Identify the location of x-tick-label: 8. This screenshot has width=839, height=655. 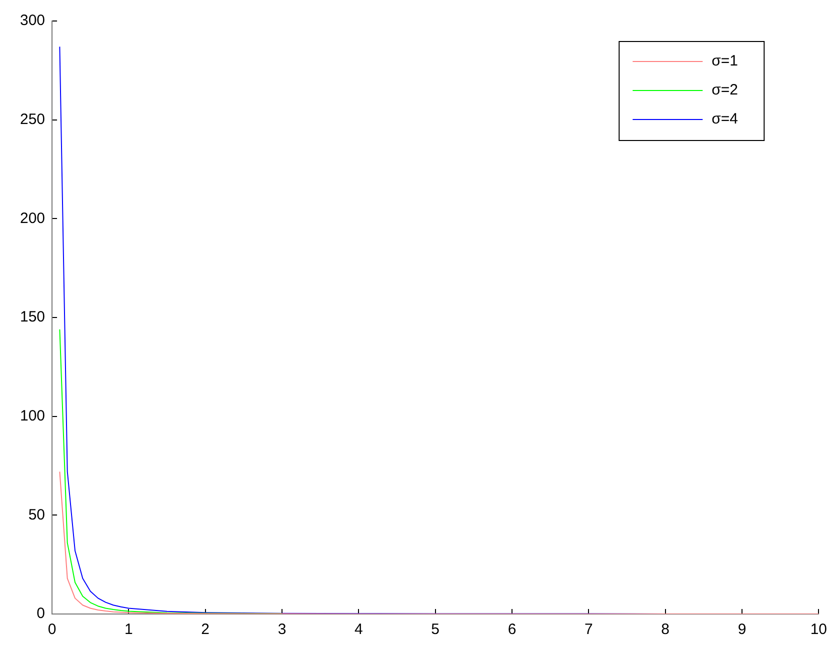
(665, 629).